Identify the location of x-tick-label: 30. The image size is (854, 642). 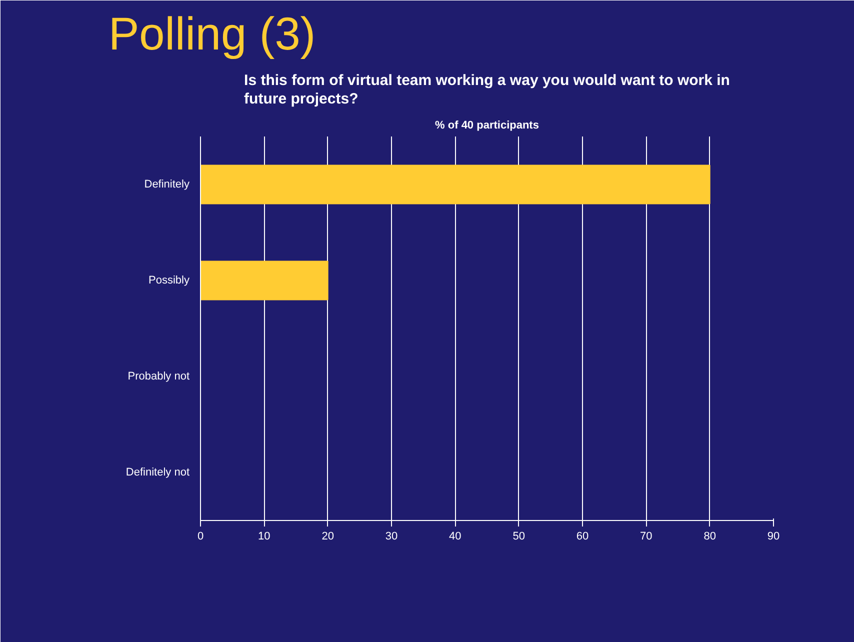
(391, 536).